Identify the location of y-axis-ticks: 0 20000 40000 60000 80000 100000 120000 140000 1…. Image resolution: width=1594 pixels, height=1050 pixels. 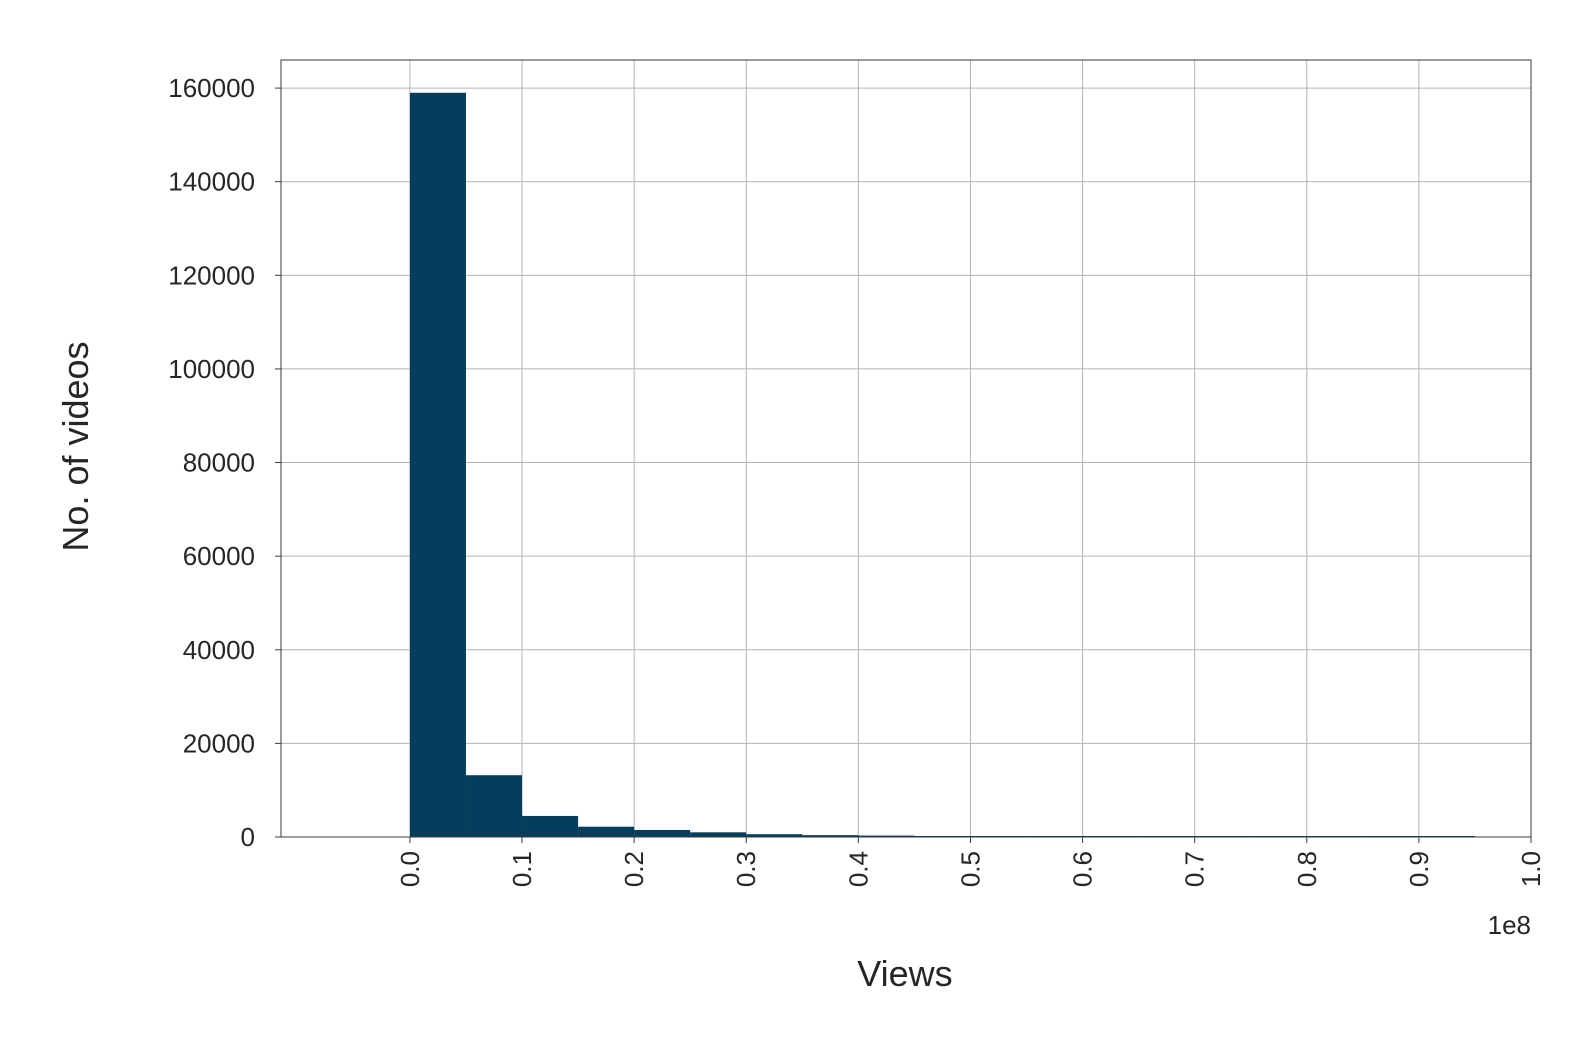
(224, 462).